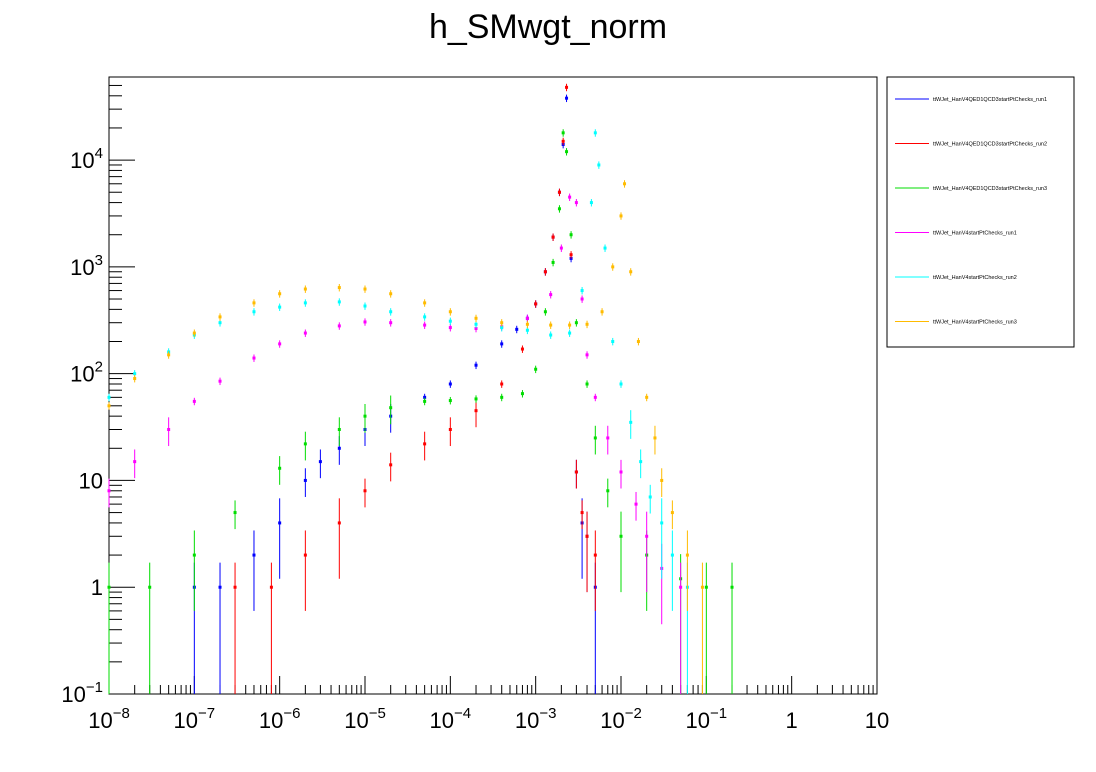  What do you see at coordinates (109, 719) in the screenshot?
I see `x-tick-label: 10⁻⁸` at bounding box center [109, 719].